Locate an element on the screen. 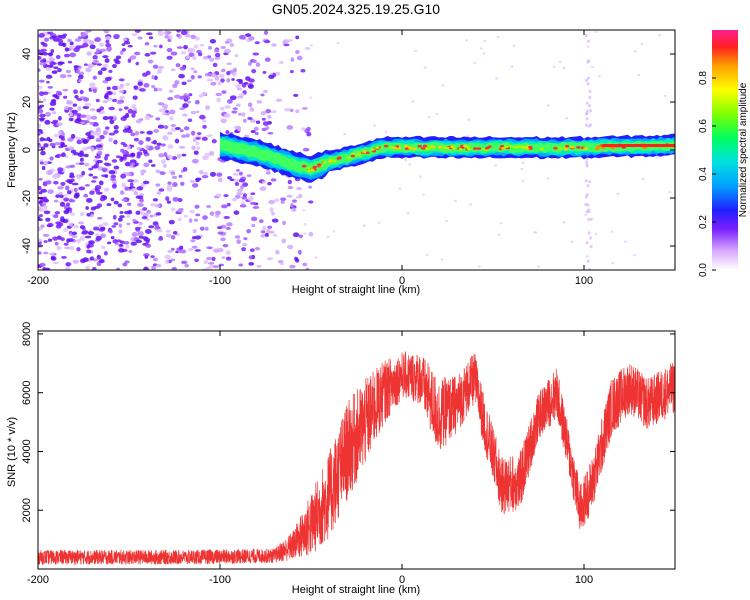 The image size is (750, 600). x-tick-label: 100 is located at coordinates (584, 281).